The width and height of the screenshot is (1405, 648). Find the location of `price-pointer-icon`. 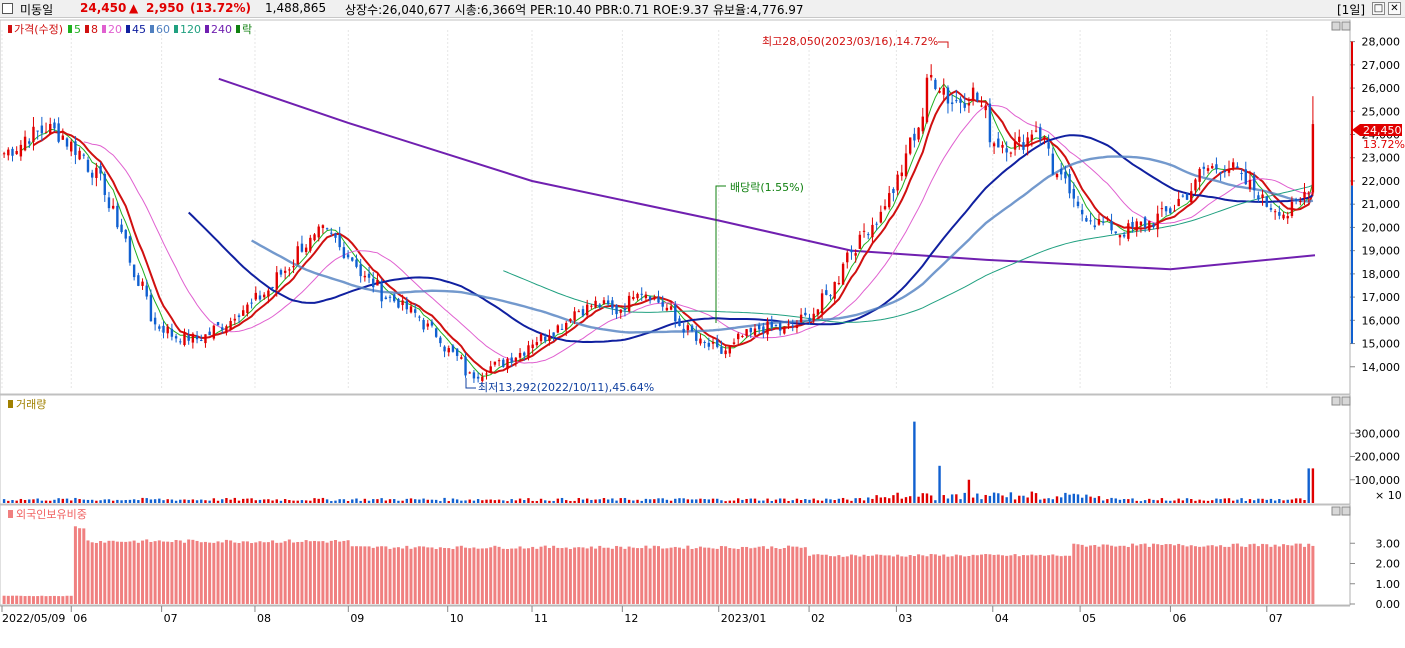

price-pointer-icon is located at coordinates (1356, 130).